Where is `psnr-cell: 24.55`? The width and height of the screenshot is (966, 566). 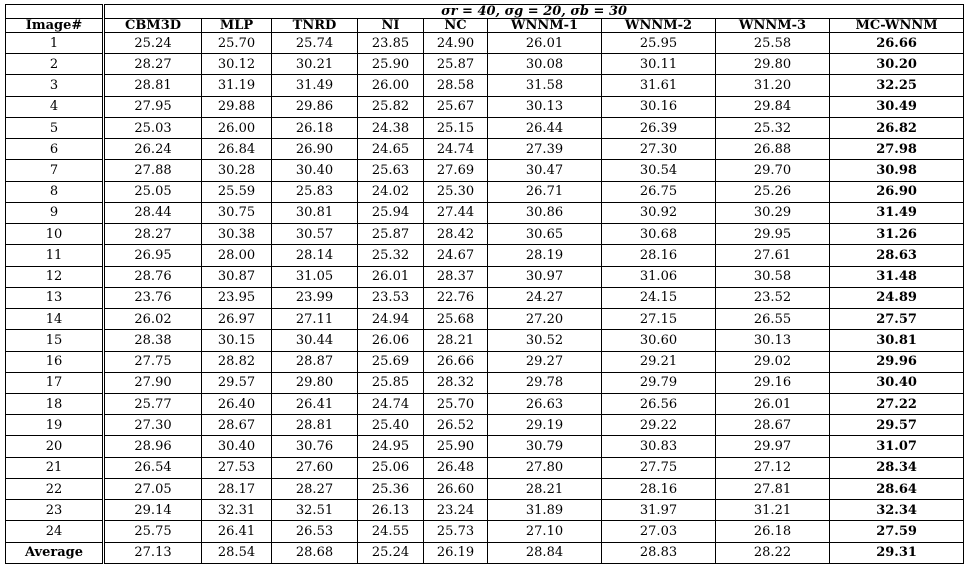 psnr-cell: 24.55 is located at coordinates (390, 531).